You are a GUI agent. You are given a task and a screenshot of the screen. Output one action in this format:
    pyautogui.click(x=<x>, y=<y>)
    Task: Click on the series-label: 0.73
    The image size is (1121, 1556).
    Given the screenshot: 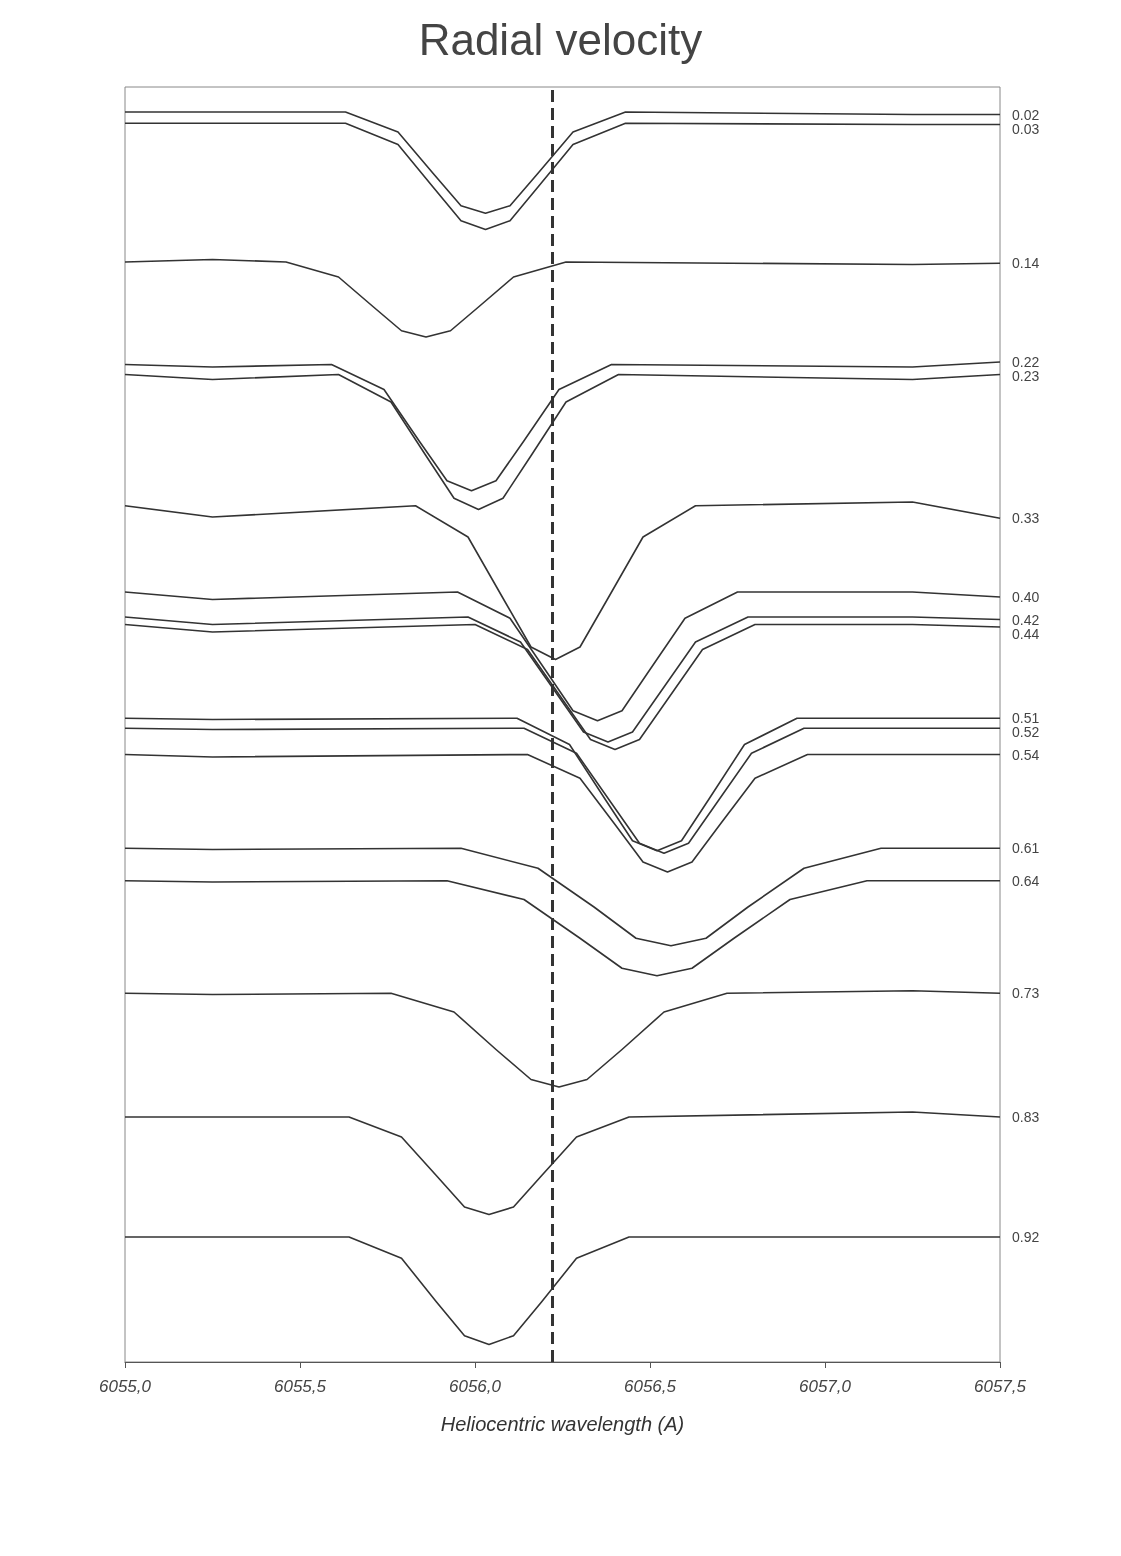 What is the action you would take?
    pyautogui.click(x=1026, y=993)
    